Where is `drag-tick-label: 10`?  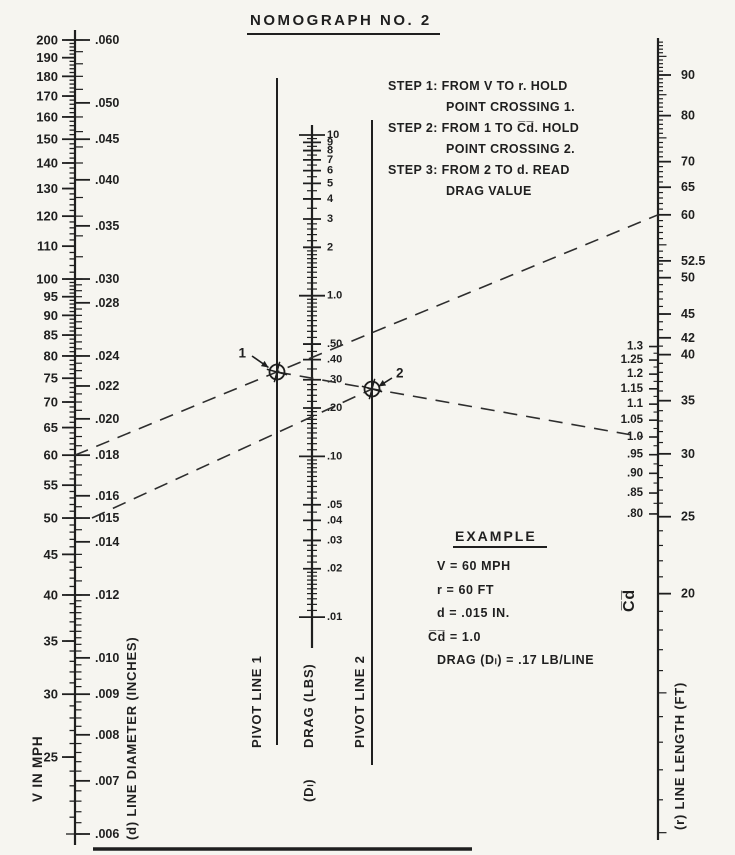 drag-tick-label: 10 is located at coordinates (333, 135).